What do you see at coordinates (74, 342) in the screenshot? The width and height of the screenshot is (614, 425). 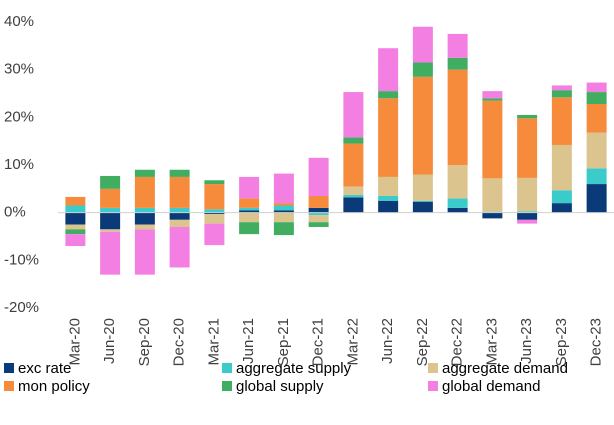 I see `x-tick-label: Mar-20` at bounding box center [74, 342].